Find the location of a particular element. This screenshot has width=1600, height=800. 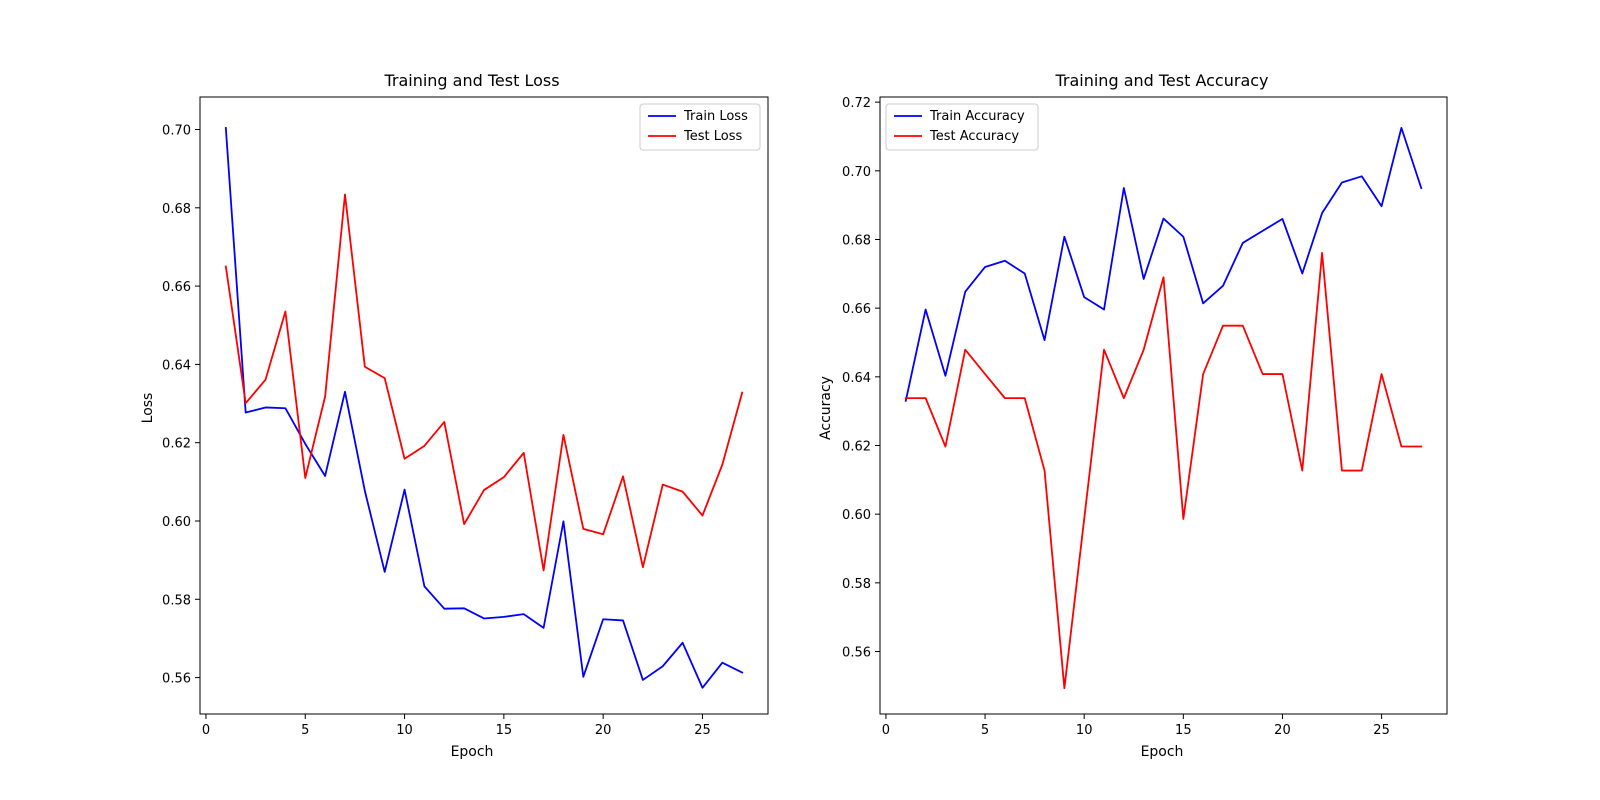

accuracy-legend-box is located at coordinates (962, 127).